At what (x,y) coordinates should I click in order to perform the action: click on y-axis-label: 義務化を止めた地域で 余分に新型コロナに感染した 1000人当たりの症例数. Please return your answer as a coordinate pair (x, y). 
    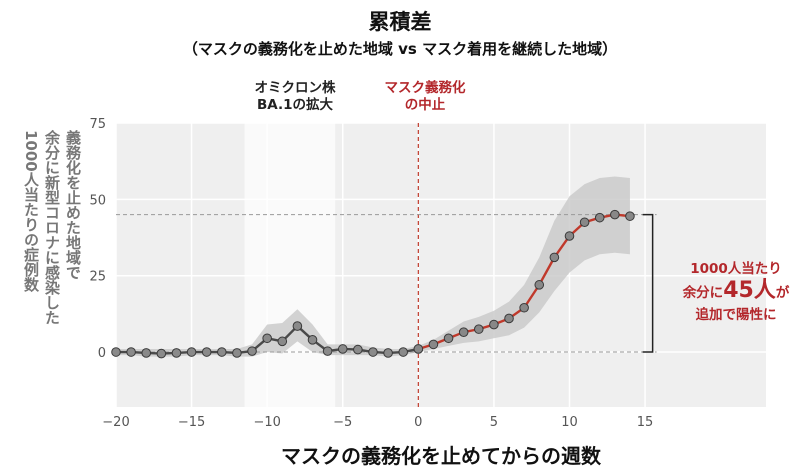
    Looking at the image, I should click on (51, 227).